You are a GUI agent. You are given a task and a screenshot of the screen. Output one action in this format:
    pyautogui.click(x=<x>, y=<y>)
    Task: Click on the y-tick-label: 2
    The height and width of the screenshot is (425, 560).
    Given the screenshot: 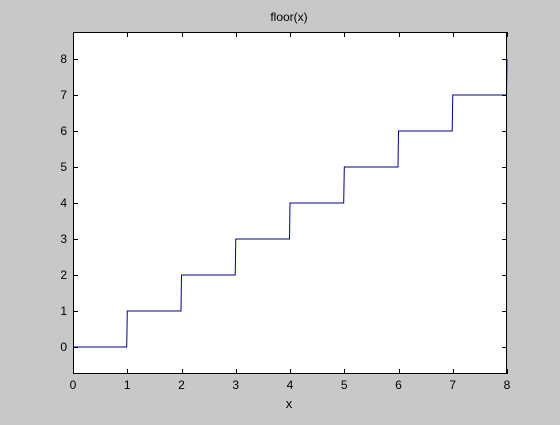 What is the action you would take?
    pyautogui.click(x=63, y=275)
    